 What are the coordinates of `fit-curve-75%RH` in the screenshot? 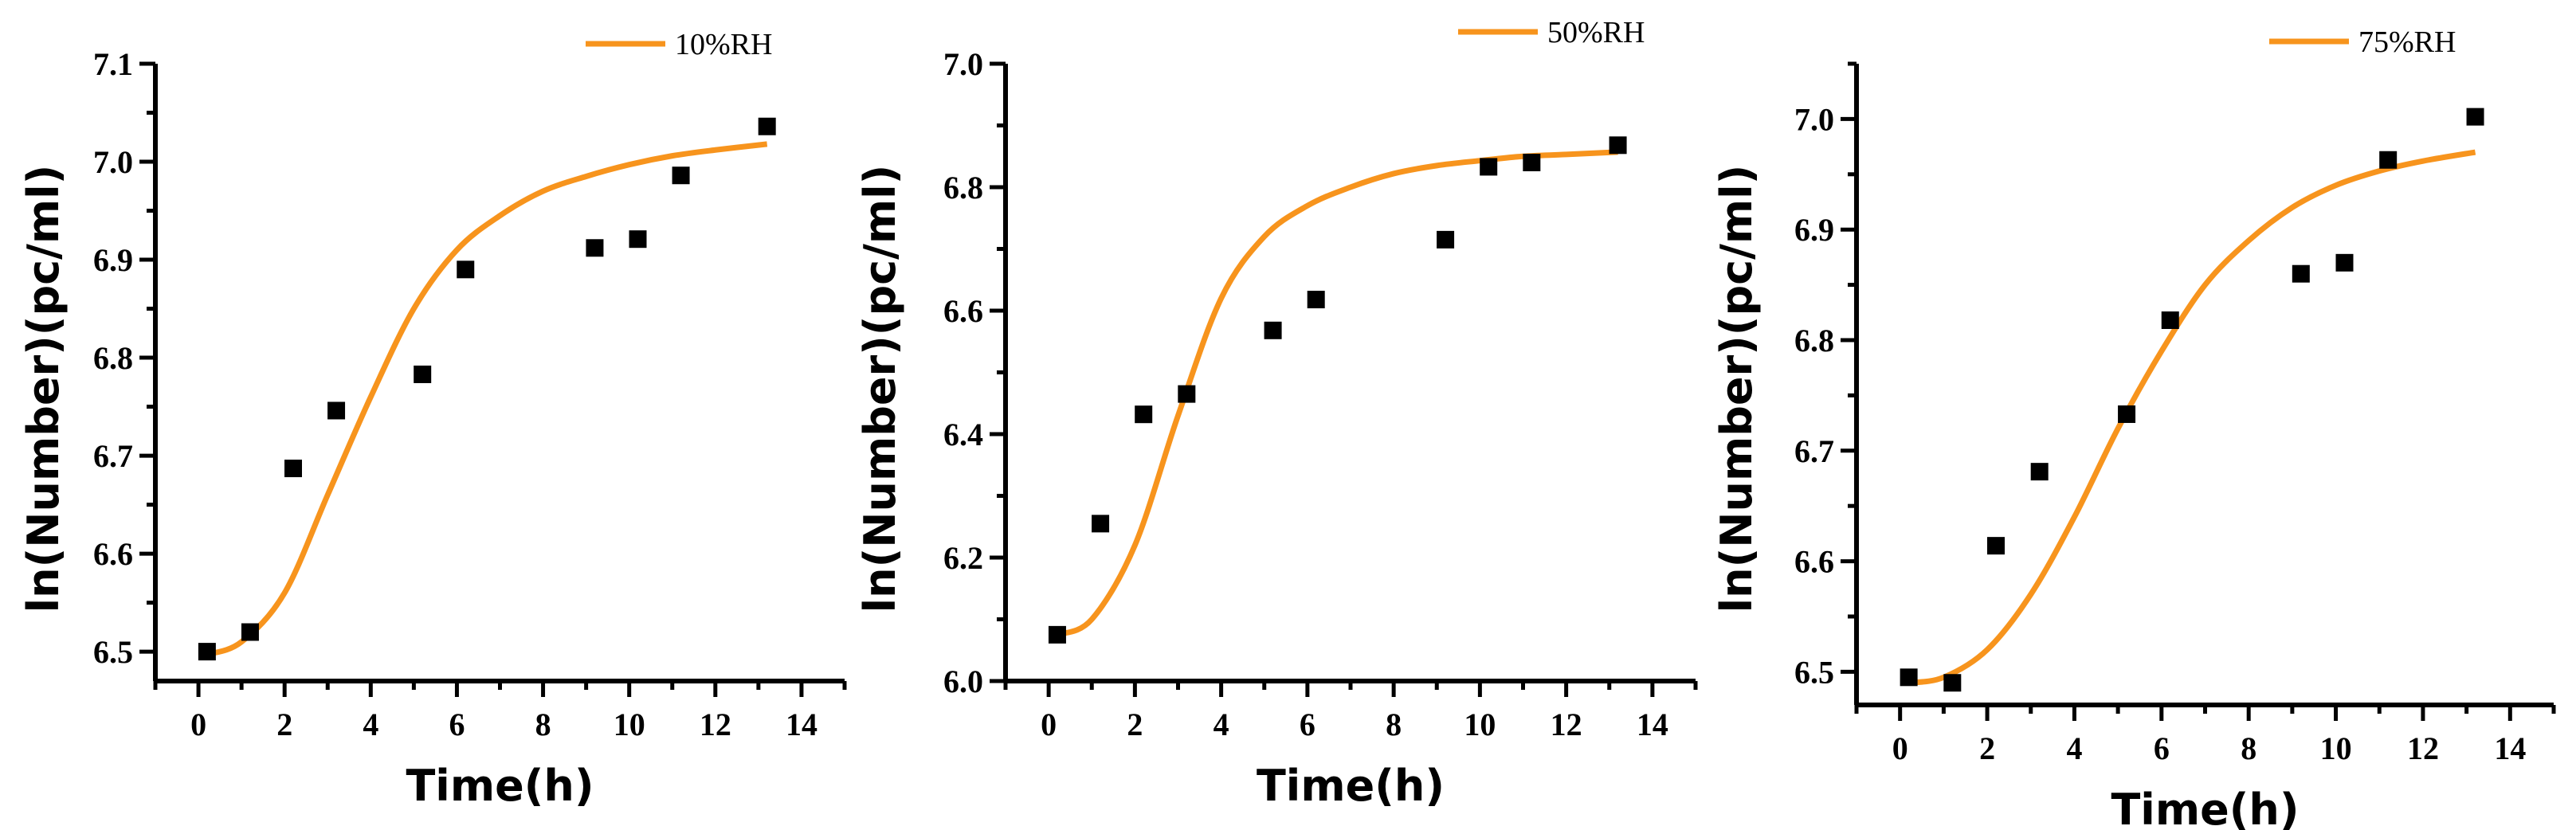 It's located at (2192, 417).